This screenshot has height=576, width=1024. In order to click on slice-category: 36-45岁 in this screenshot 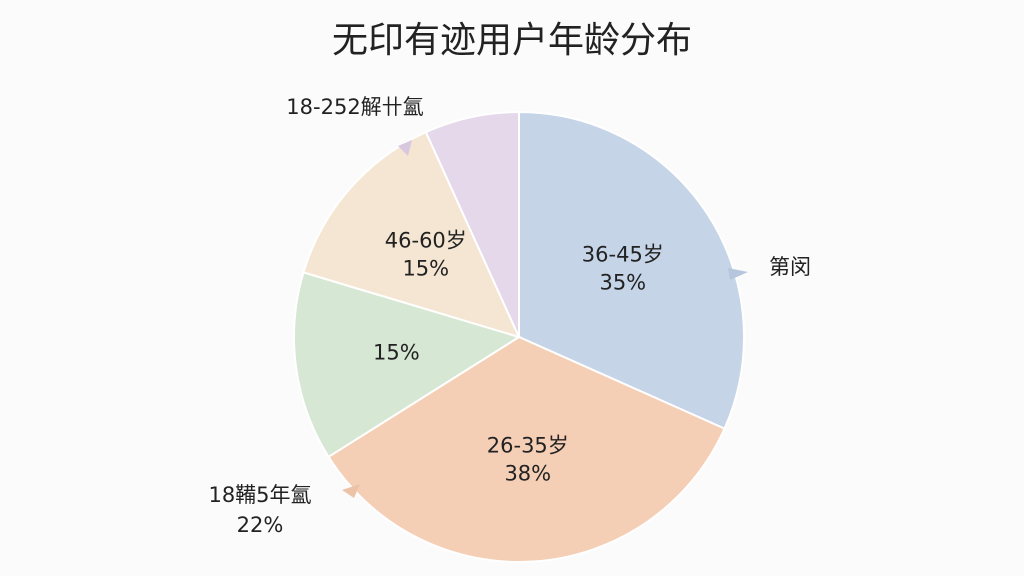, I will do `click(623, 255)`.